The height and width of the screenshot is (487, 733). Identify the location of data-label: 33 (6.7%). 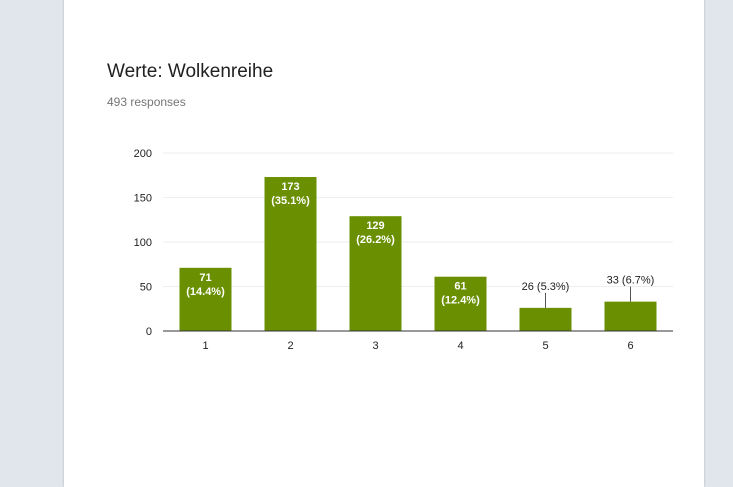
(631, 281).